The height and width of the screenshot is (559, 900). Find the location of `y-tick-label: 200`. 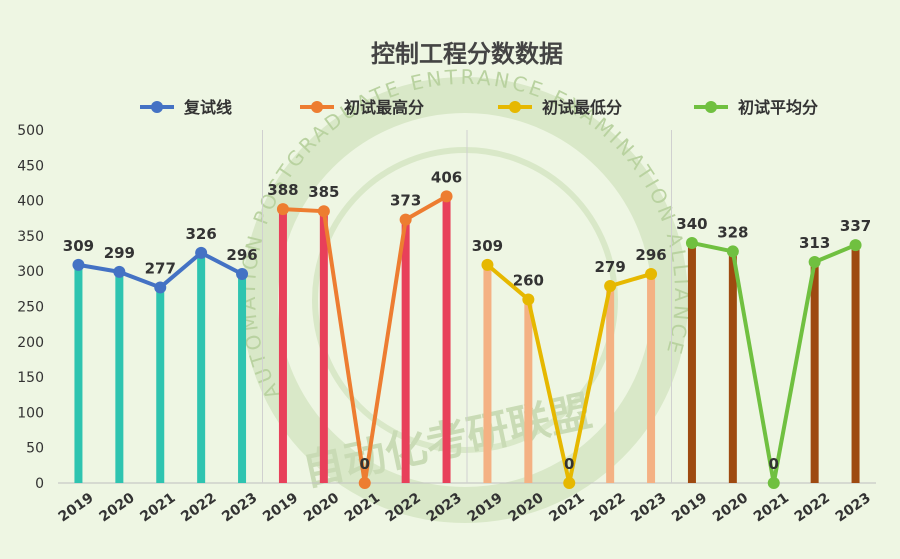

y-tick-label: 200 is located at coordinates (30, 343).